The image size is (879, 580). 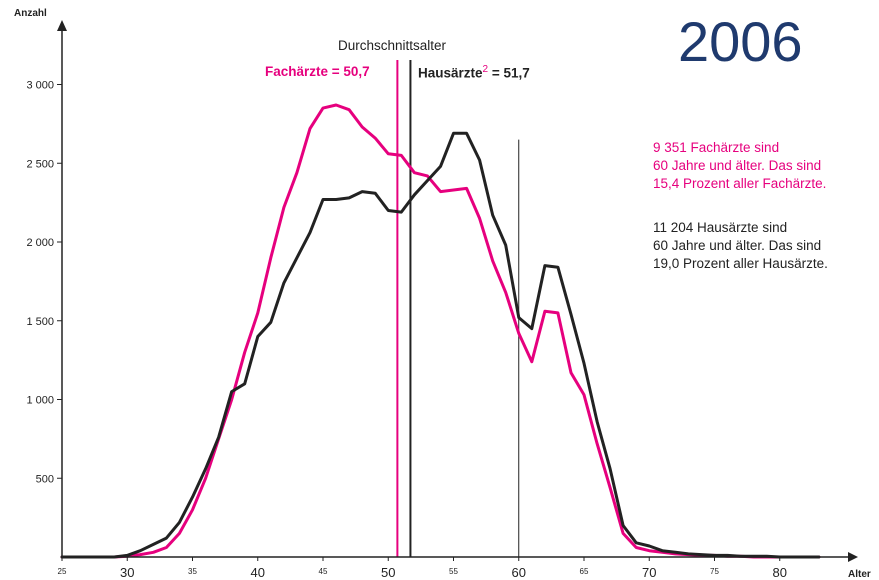 I want to click on hausaerzte-mean-text: Hausärzte, so click(x=450, y=73).